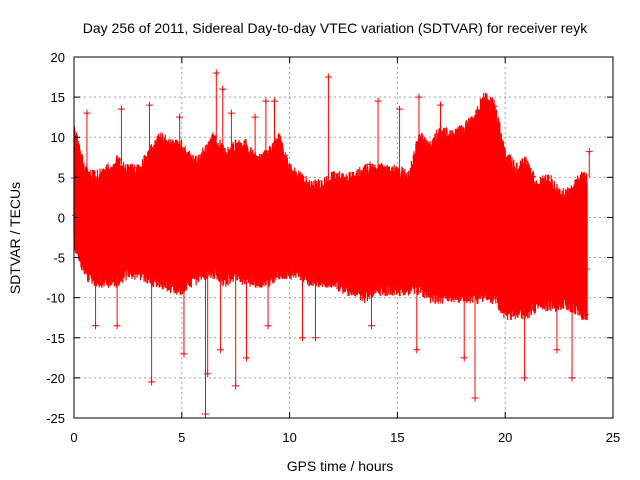 Image resolution: width=640 pixels, height=480 pixels. What do you see at coordinates (61, 217) in the screenshot?
I see `y-tick-label: 0` at bounding box center [61, 217].